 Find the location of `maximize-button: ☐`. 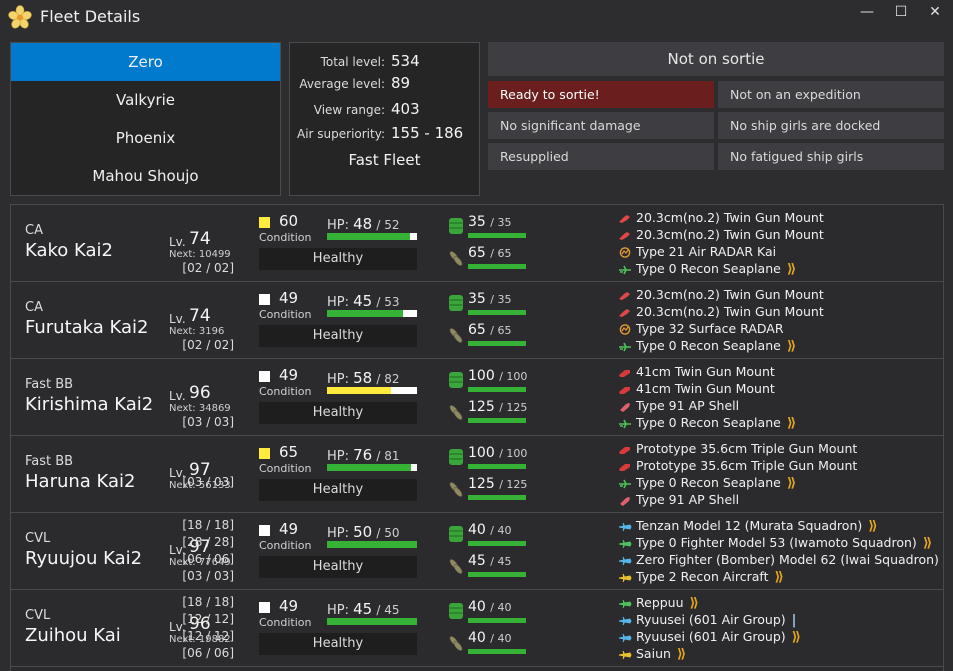

maximize-button: ☐ is located at coordinates (901, 12).